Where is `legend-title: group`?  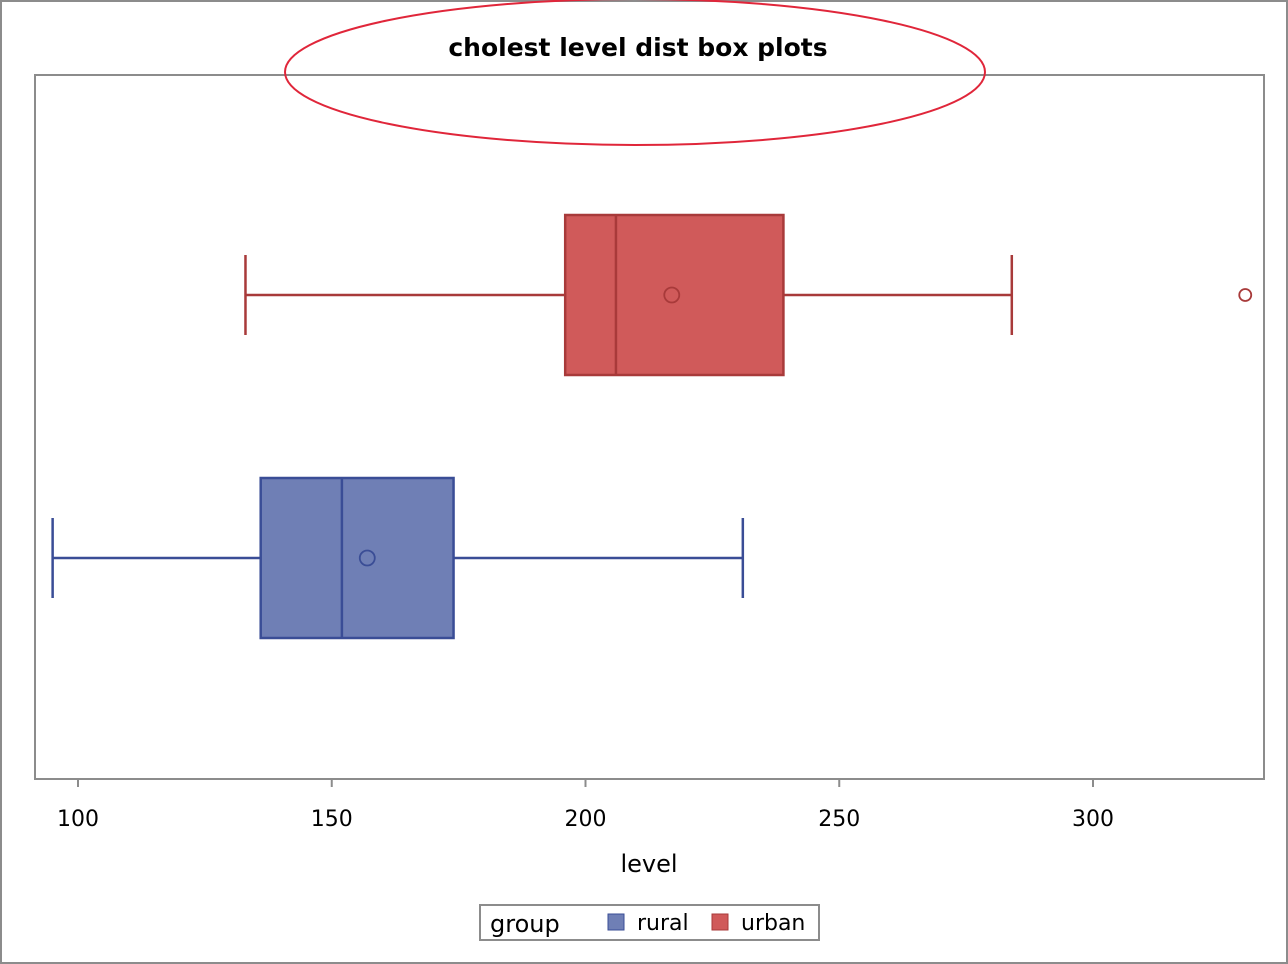
legend-title: group is located at coordinates (525, 924).